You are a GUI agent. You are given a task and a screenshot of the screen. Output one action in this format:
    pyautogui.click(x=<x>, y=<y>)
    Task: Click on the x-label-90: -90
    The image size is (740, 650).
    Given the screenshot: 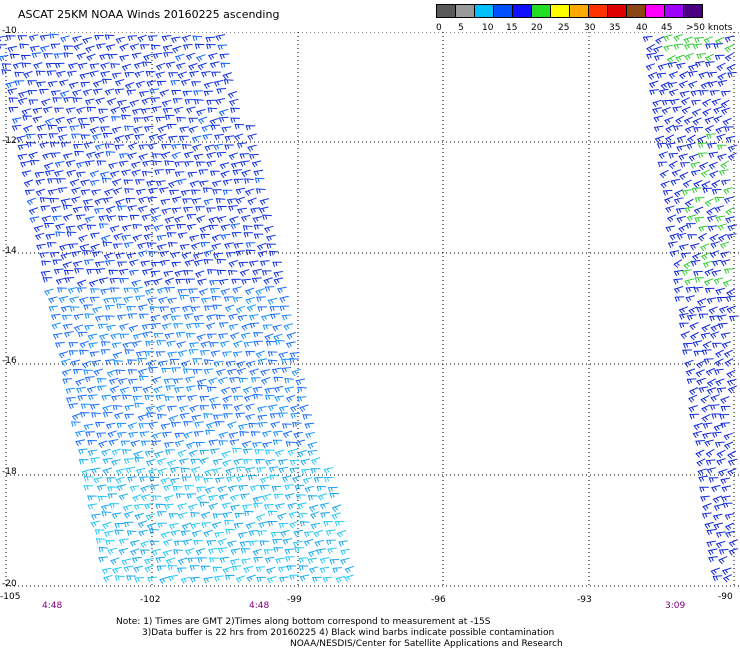 What is the action you would take?
    pyautogui.click(x=725, y=597)
    